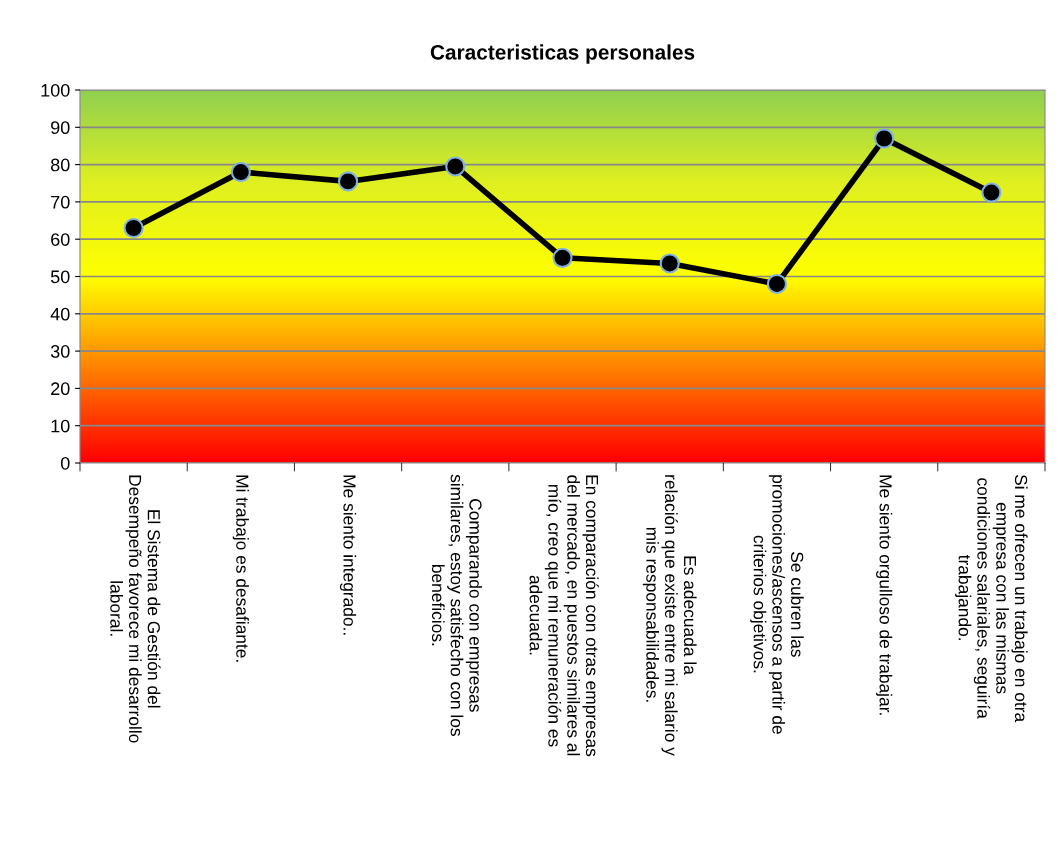 The width and height of the screenshot is (1062, 854). I want to click on y-tick-label: 30, so click(60, 351).